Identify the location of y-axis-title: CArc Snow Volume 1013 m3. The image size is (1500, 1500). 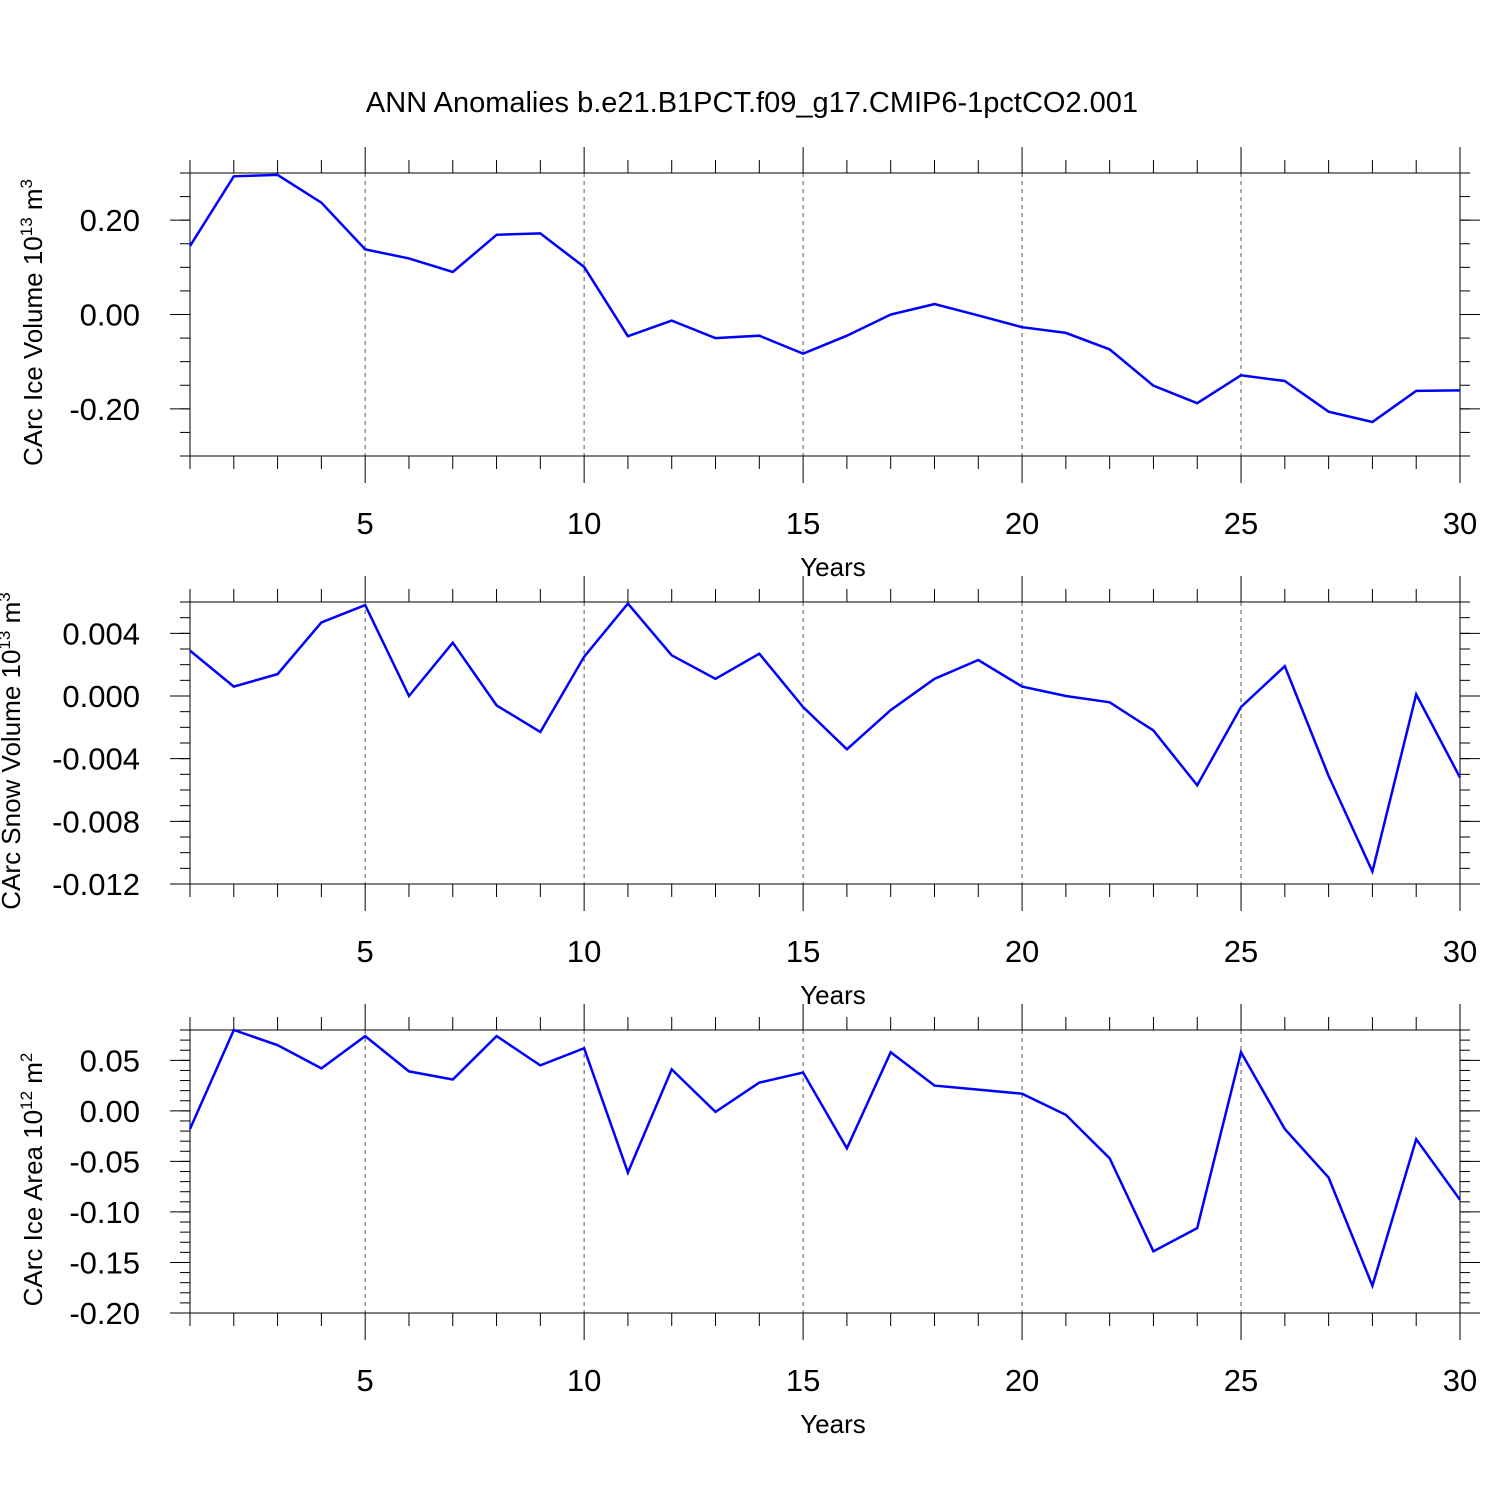
(13, 750).